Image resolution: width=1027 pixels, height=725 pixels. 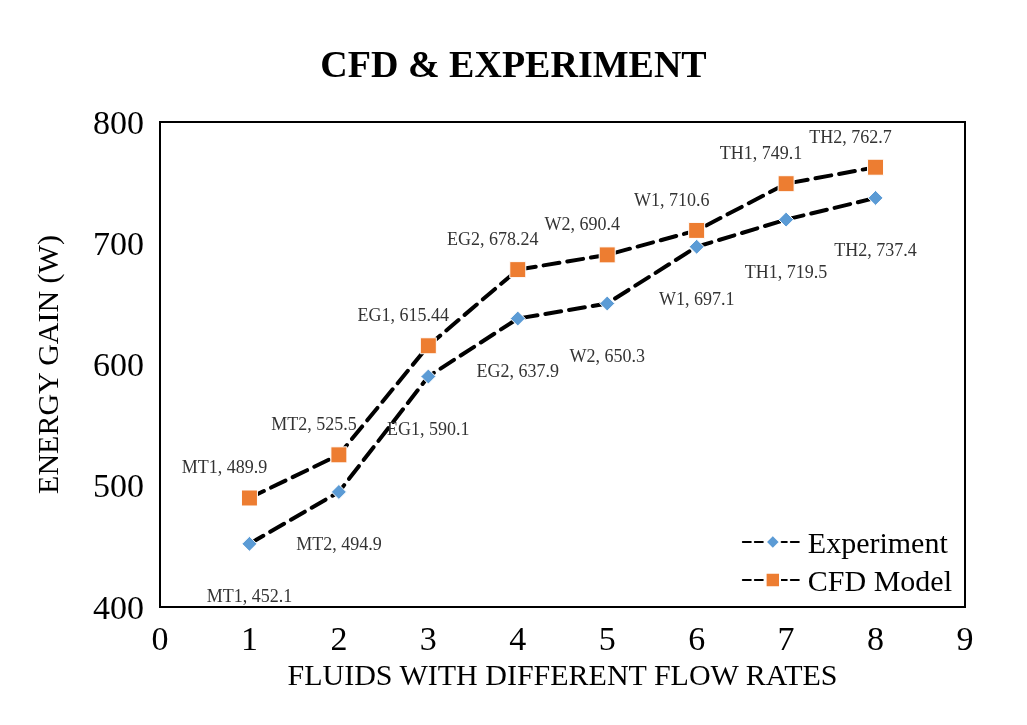 What do you see at coordinates (249, 595) in the screenshot?
I see `data-label: MT1, 452.1` at bounding box center [249, 595].